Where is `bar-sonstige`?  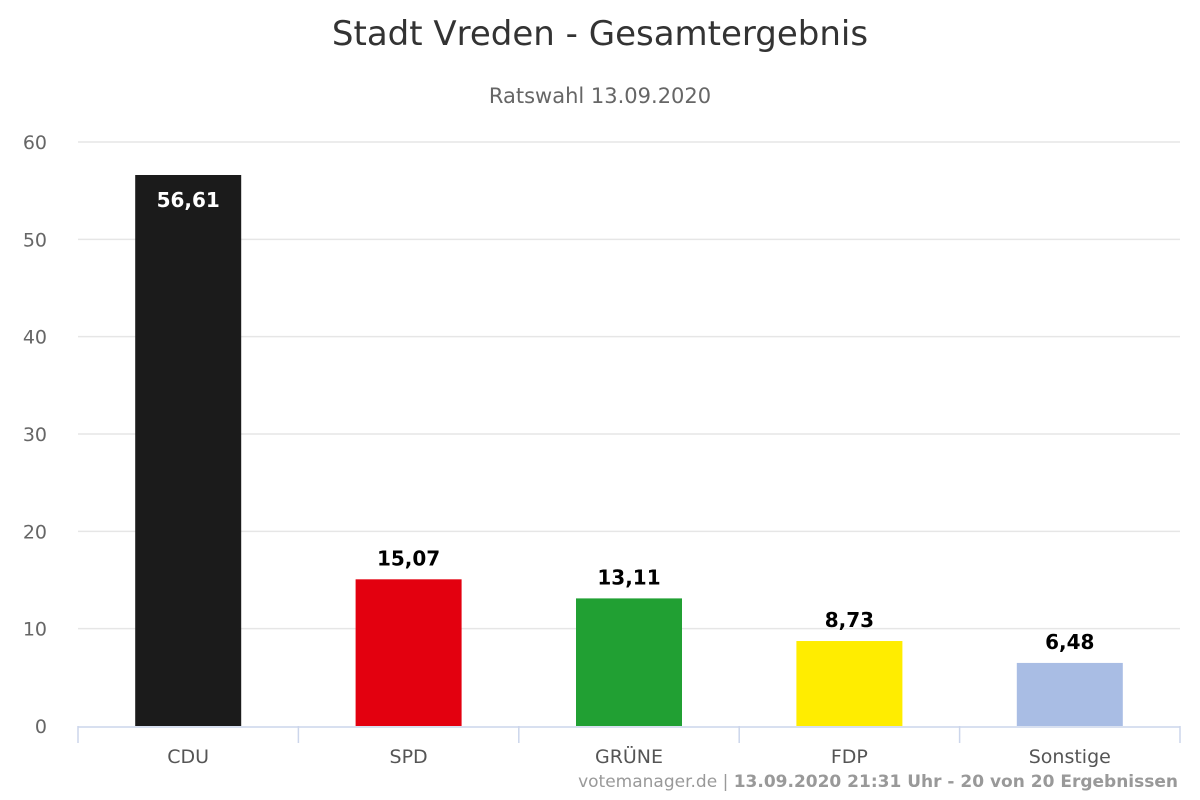 bar-sonstige is located at coordinates (1069, 694).